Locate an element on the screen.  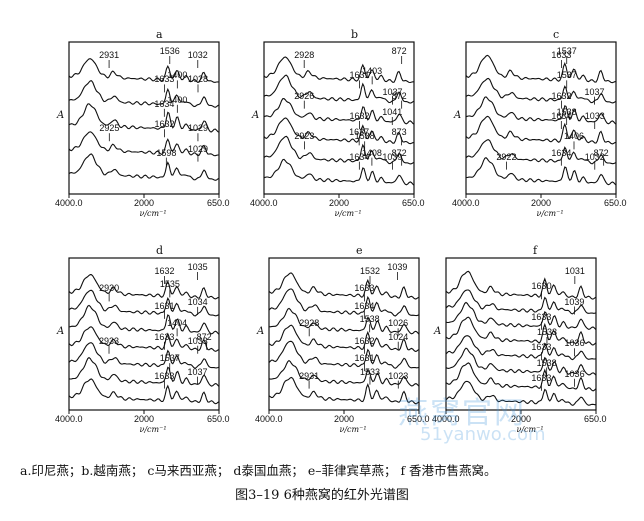
peak-label: 2925 is located at coordinates (109, 128).